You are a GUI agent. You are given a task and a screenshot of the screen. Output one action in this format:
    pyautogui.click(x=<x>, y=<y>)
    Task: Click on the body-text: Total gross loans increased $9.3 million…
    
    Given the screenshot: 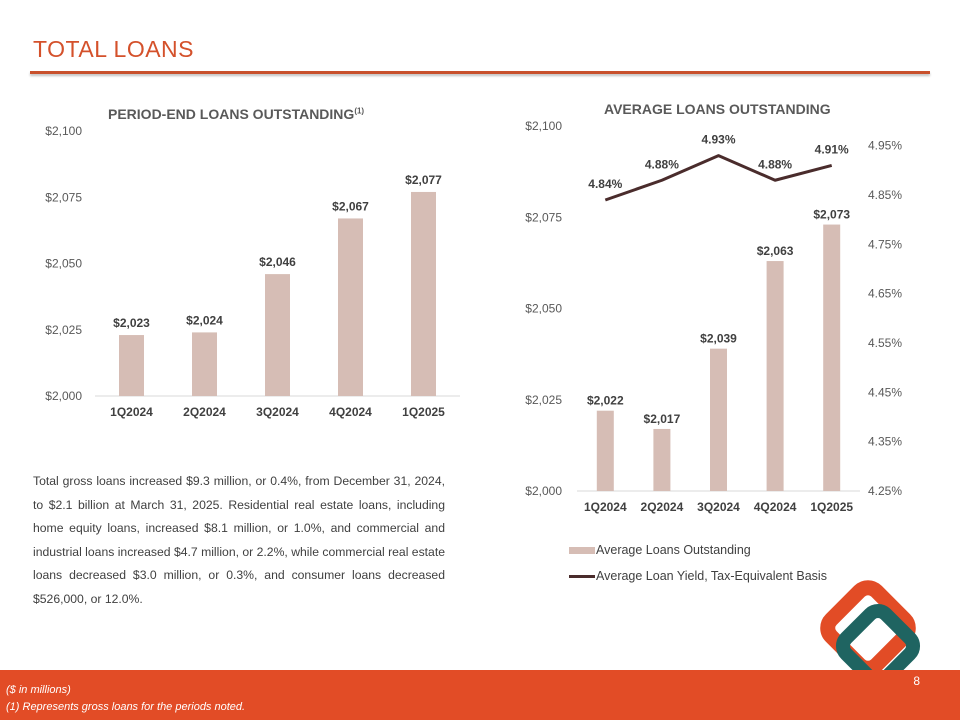 What is the action you would take?
    pyautogui.click(x=239, y=540)
    